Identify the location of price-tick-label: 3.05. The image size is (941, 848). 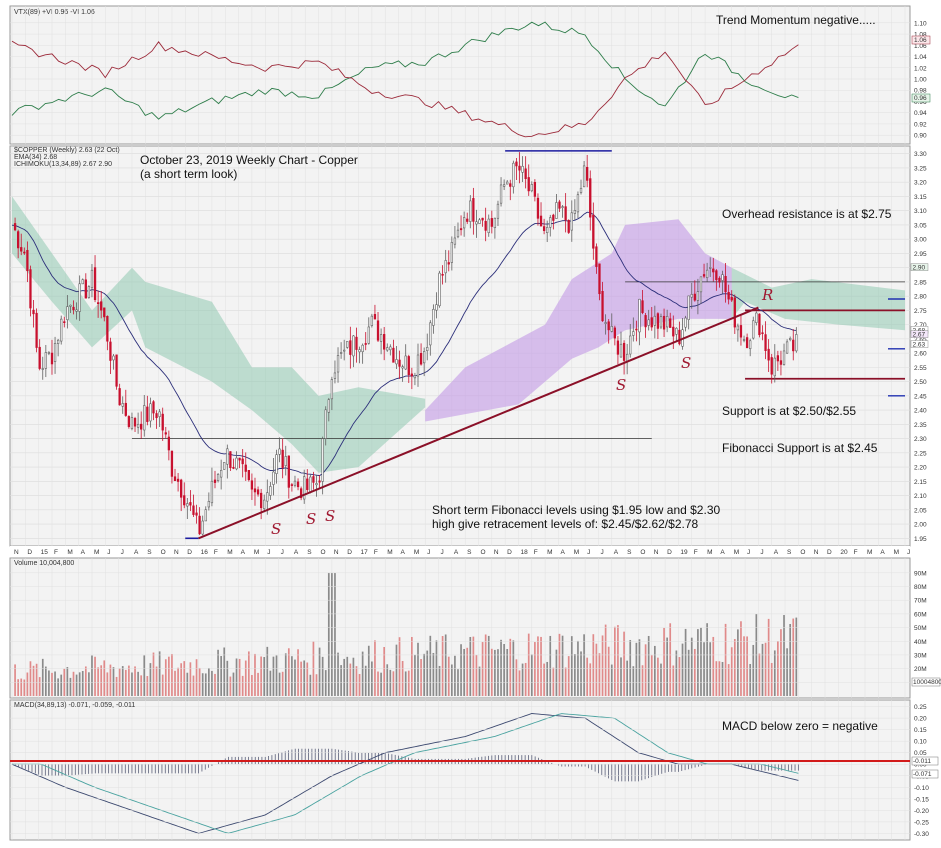
(920, 225).